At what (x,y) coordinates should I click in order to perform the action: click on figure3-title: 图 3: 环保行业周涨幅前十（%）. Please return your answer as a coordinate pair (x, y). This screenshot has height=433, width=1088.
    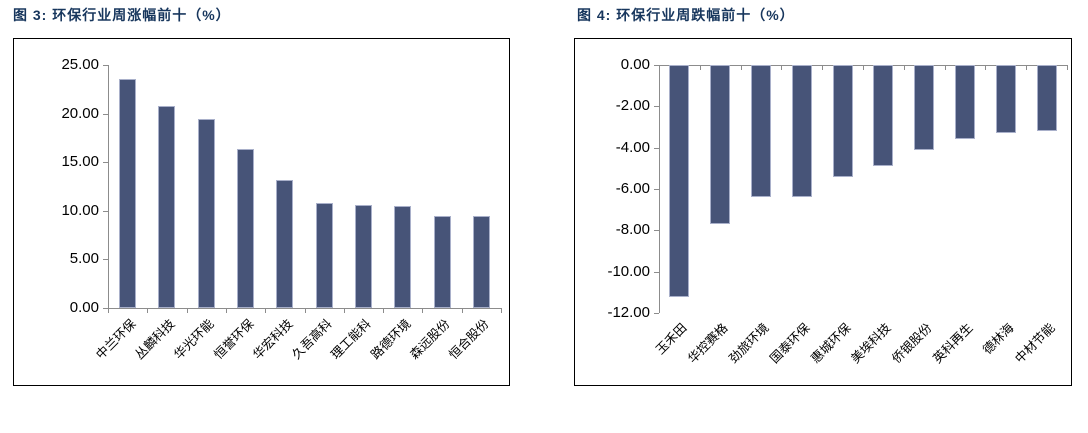
    Looking at the image, I should click on (122, 15).